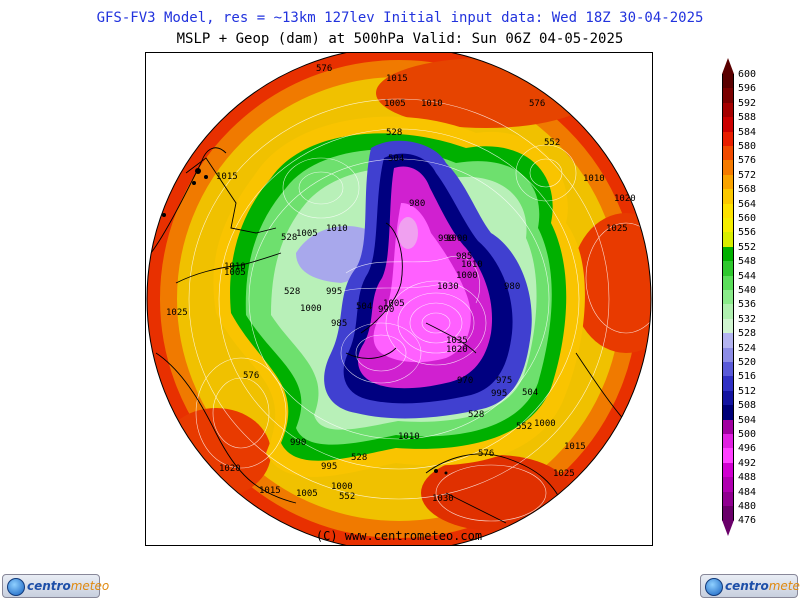  I want to click on colorbar-label: 520, so click(747, 362).